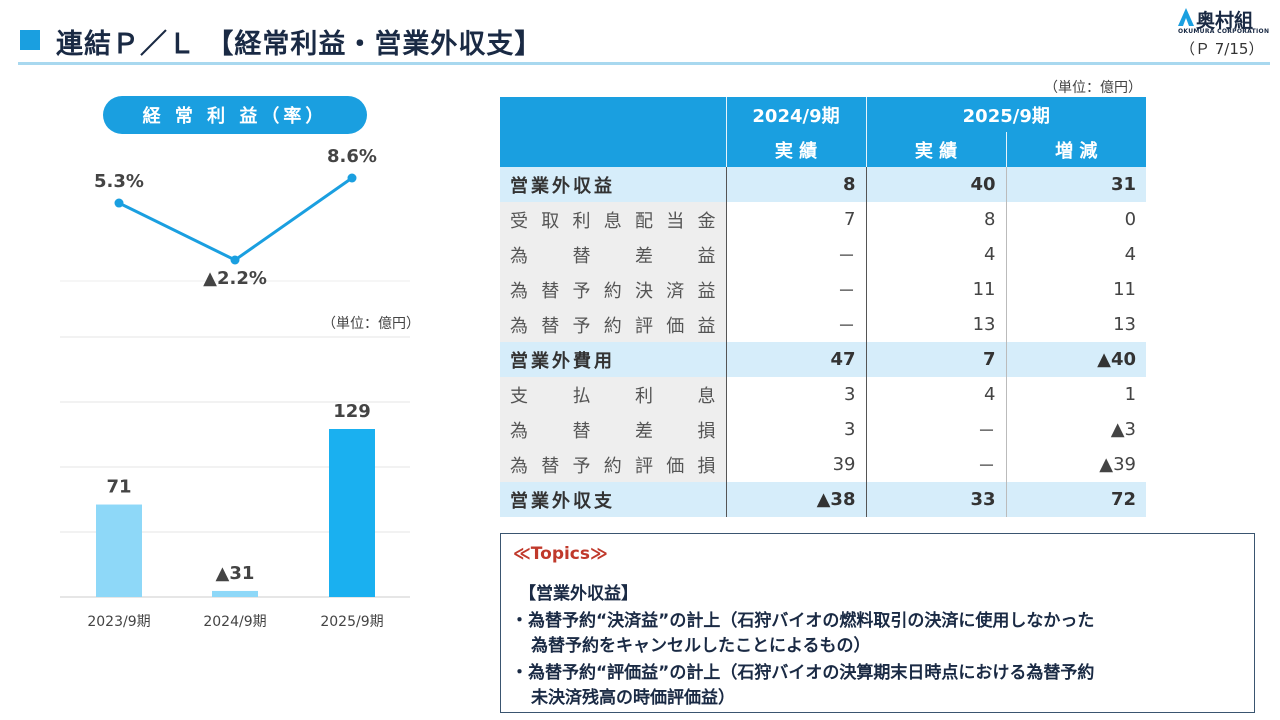 The height and width of the screenshot is (720, 1280). What do you see at coordinates (351, 622) in the screenshot?
I see `bar-category-label: 2025/9期` at bounding box center [351, 622].